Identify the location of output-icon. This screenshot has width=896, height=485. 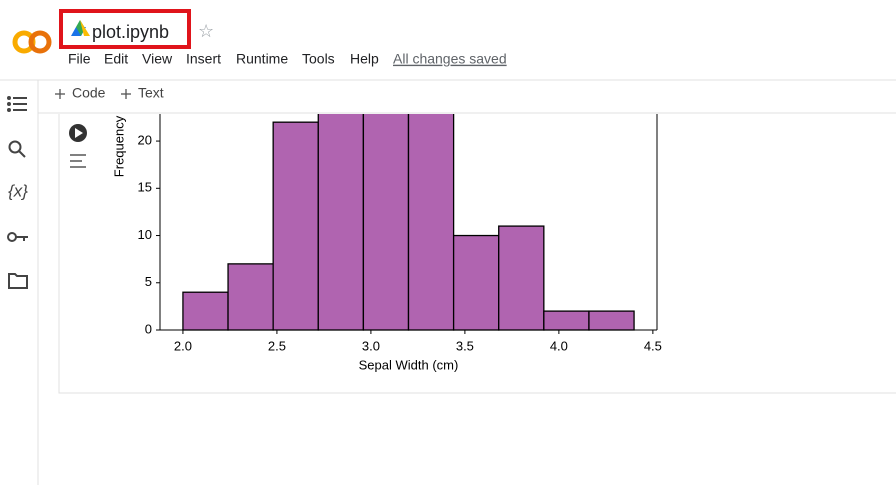
(78, 161).